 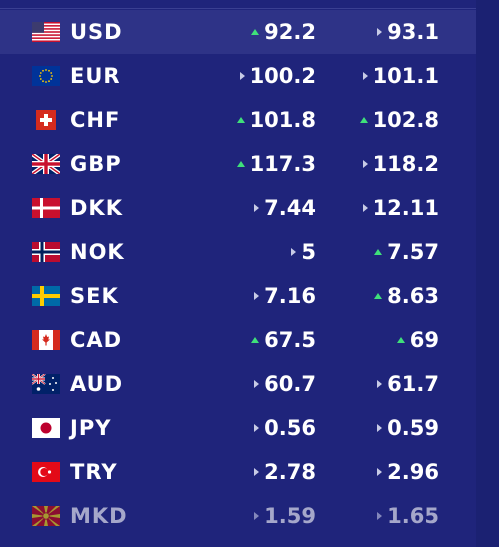 I want to click on sell-rate: 8.63, so click(x=406, y=296).